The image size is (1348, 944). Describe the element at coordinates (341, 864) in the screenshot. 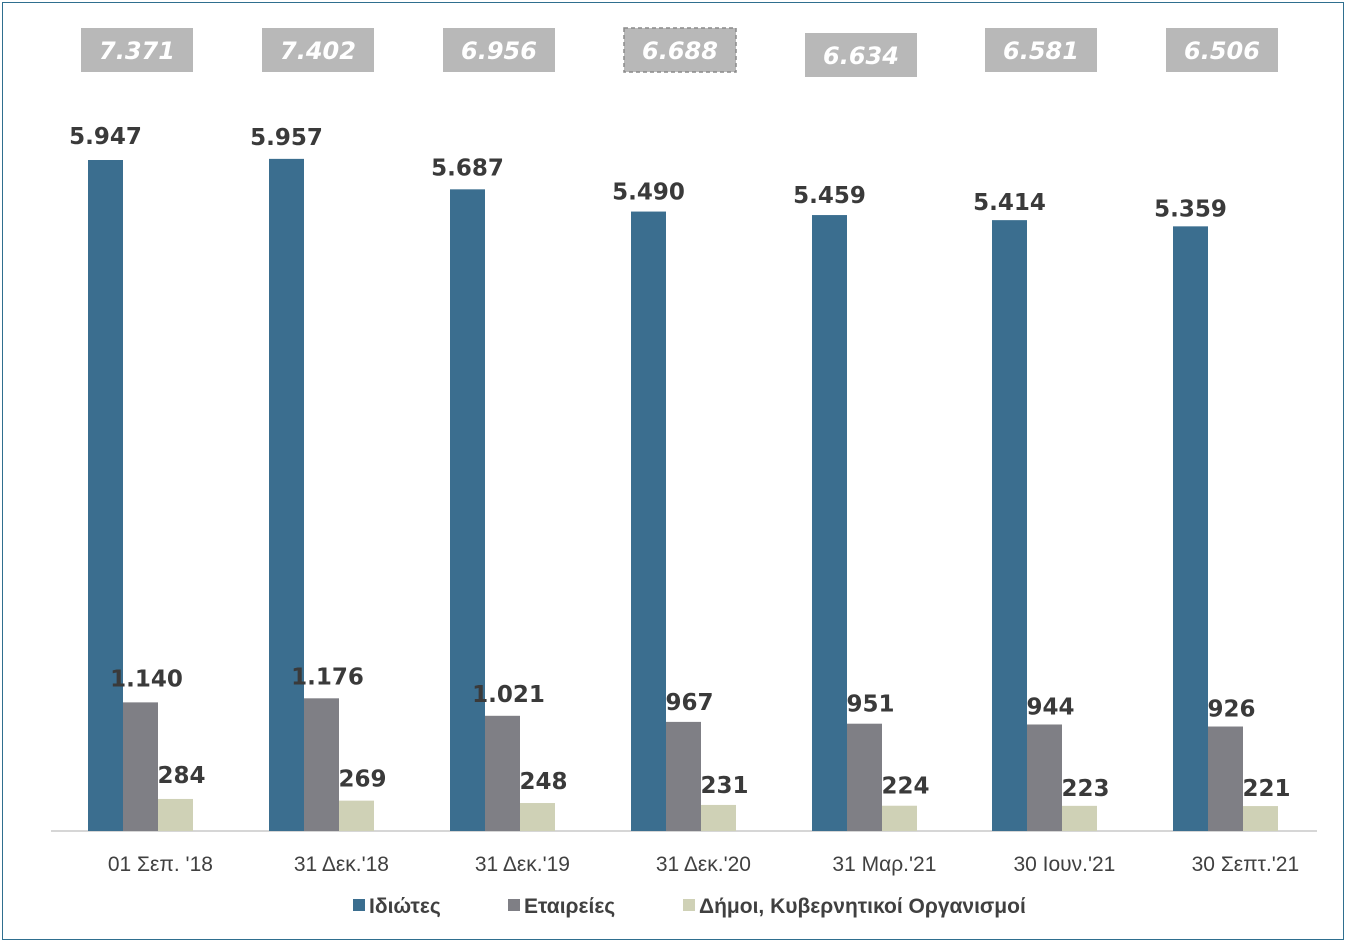

I see `x-tick-label: 31 Δεκ.'18` at that location.